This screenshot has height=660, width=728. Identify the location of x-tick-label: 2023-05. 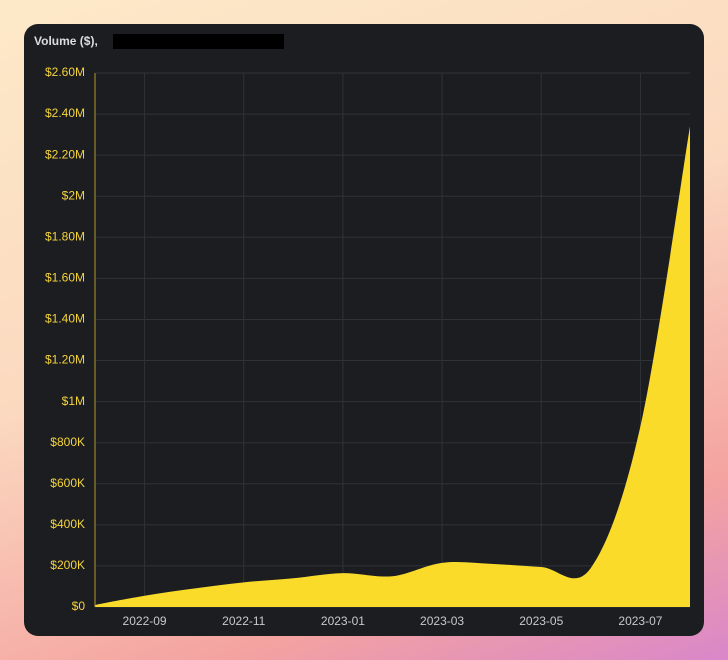
(541, 621).